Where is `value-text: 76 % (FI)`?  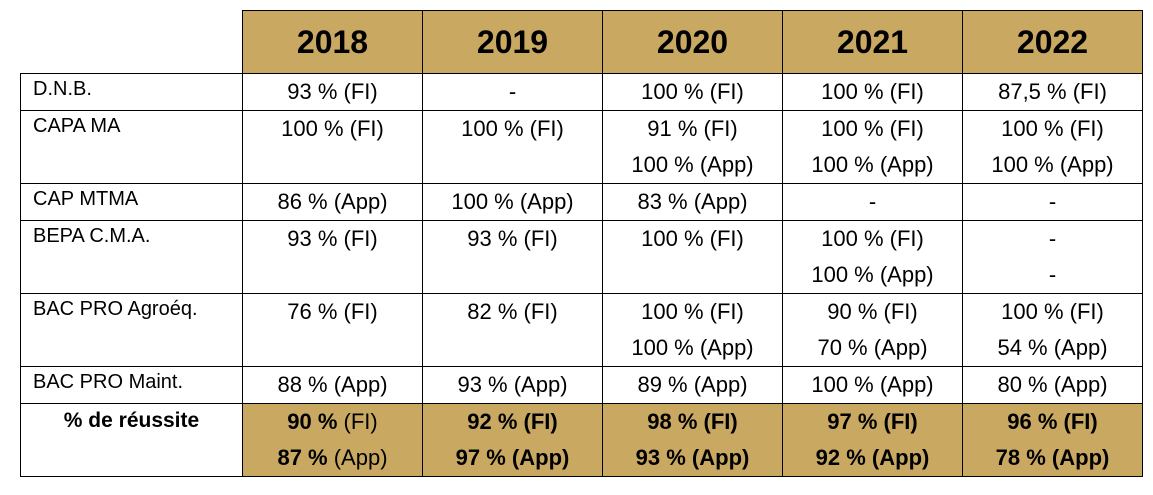 value-text: 76 % (FI) is located at coordinates (332, 311).